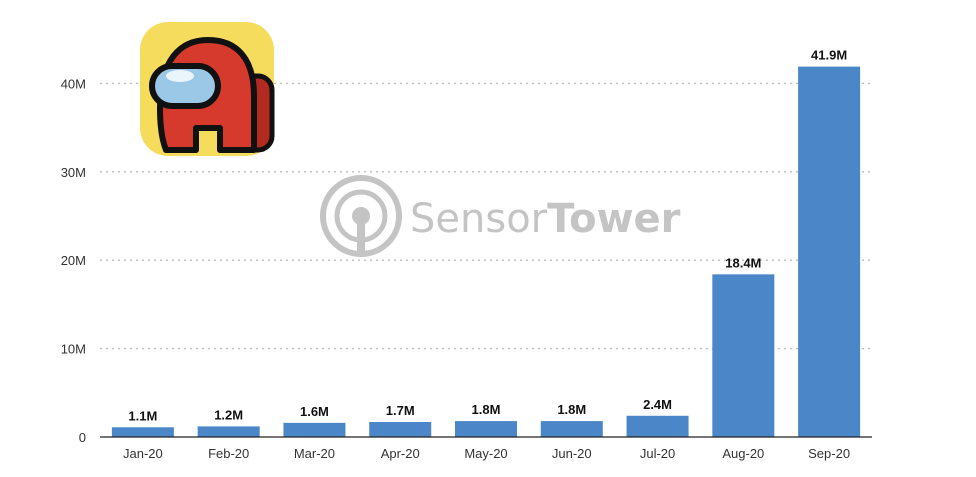  What do you see at coordinates (73, 349) in the screenshot?
I see `y-tick-label: 10M` at bounding box center [73, 349].